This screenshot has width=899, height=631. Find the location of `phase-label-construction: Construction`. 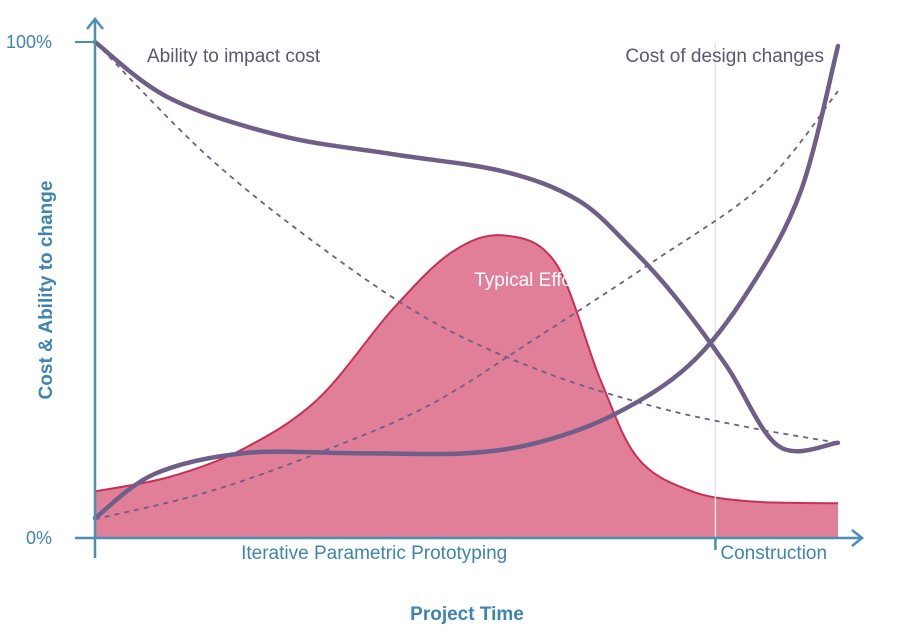

phase-label-construction: Construction is located at coordinates (773, 553).